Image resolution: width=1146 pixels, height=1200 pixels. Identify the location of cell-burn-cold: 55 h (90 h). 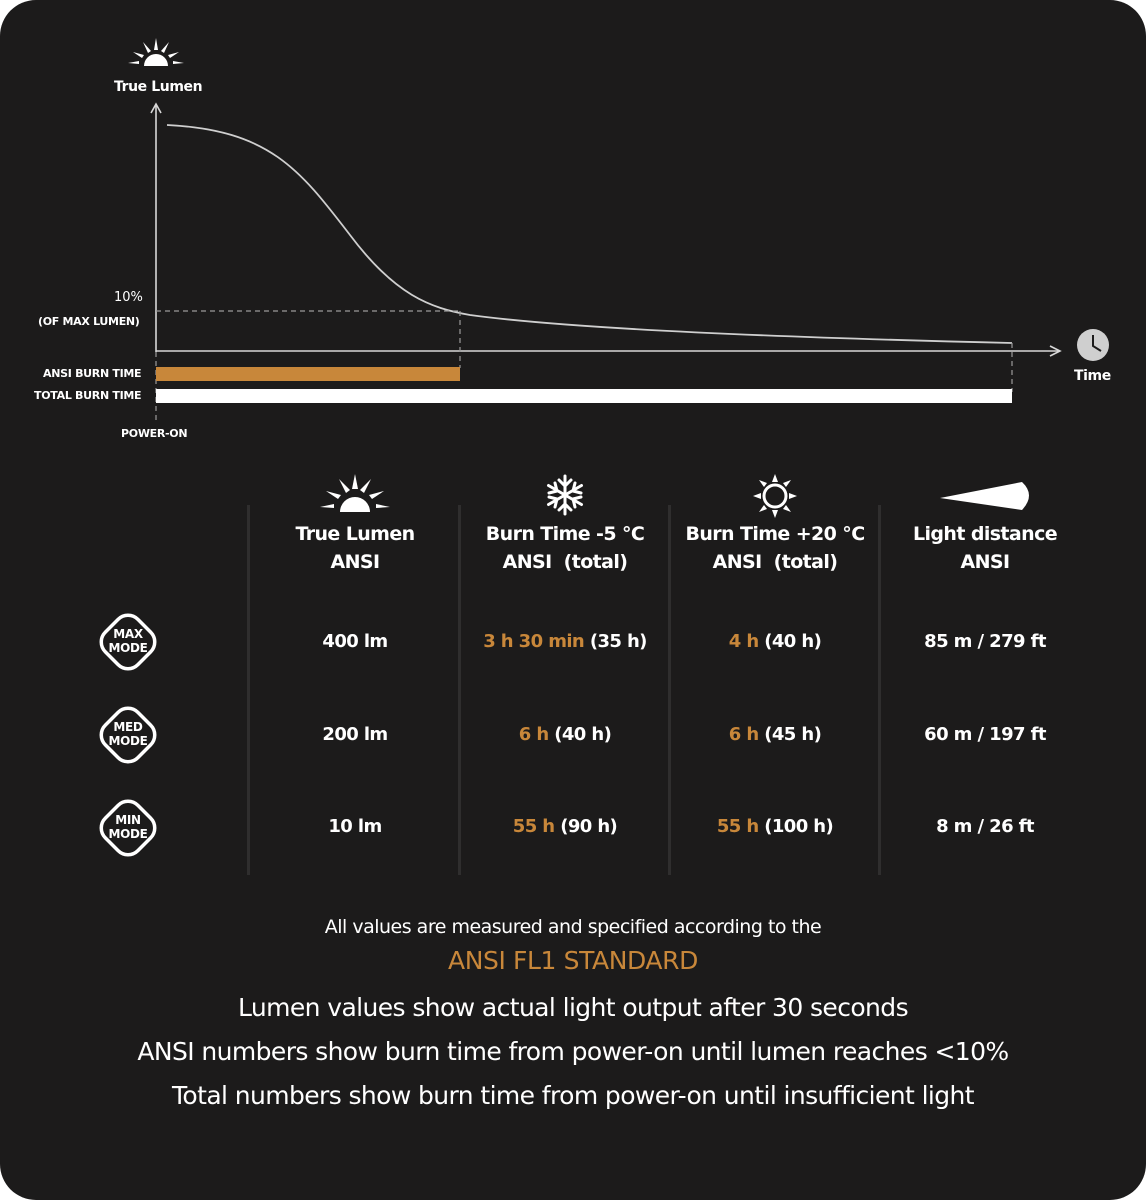
(565, 826).